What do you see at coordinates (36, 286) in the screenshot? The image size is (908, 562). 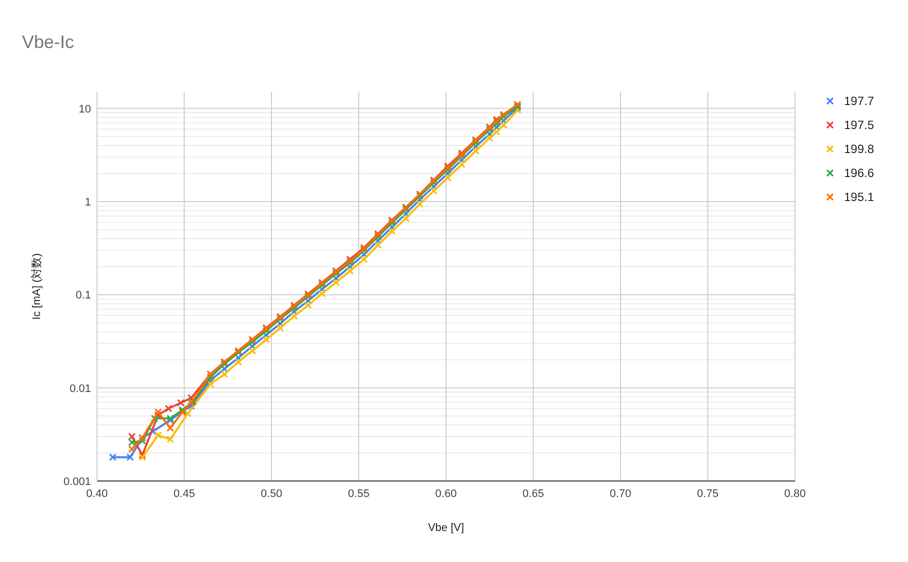 I see `y-axis-title: Ic [mA] (対数)` at bounding box center [36, 286].